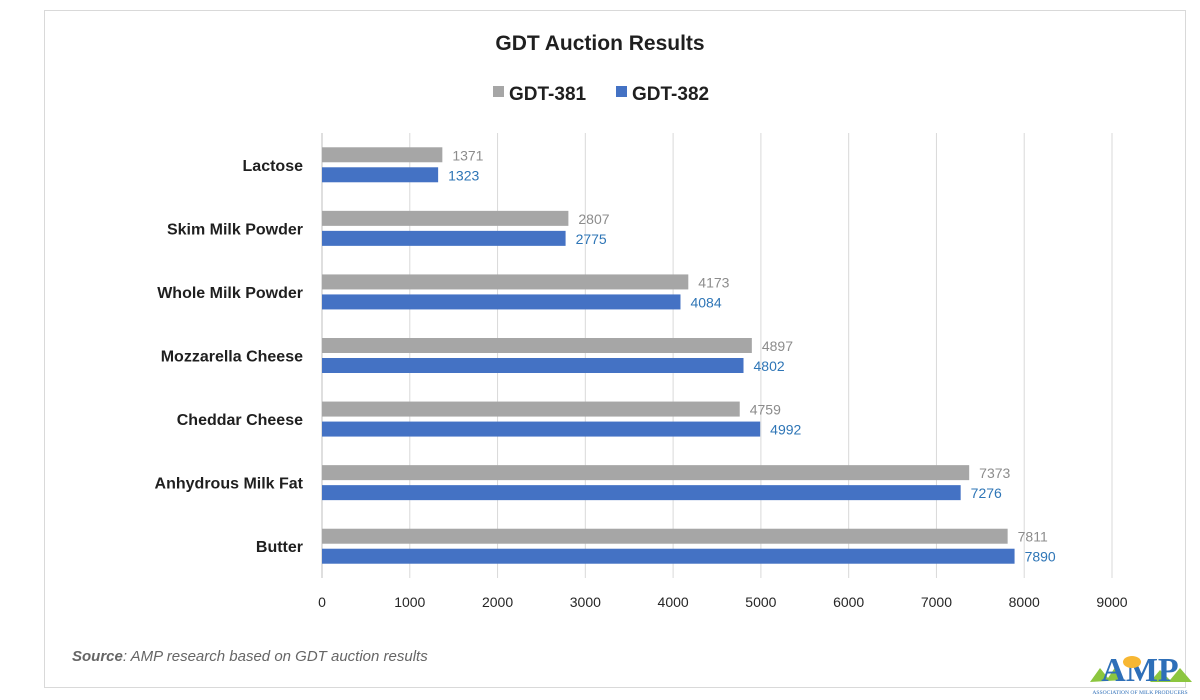 The height and width of the screenshot is (700, 1200). What do you see at coordinates (235, 229) in the screenshot?
I see `category-label: Skim Milk Powder` at bounding box center [235, 229].